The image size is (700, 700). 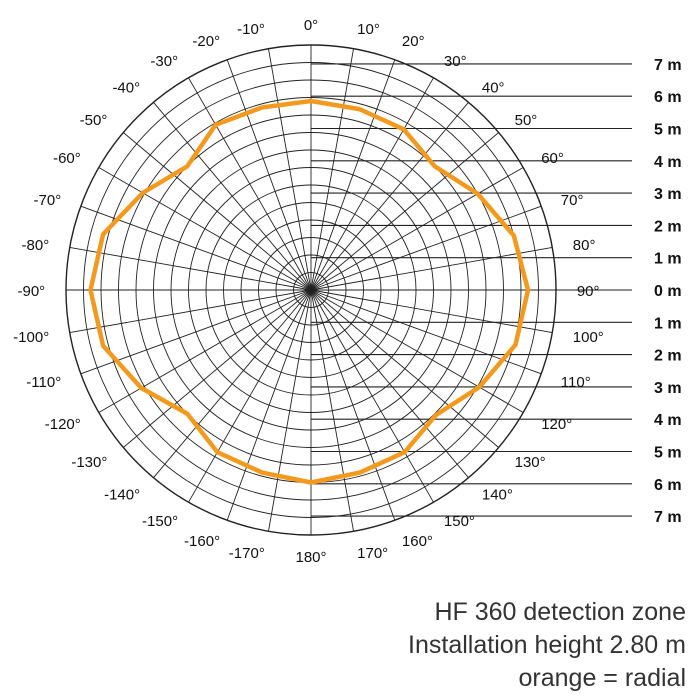 I want to click on angle-tick-label: 40°, so click(x=493, y=87).